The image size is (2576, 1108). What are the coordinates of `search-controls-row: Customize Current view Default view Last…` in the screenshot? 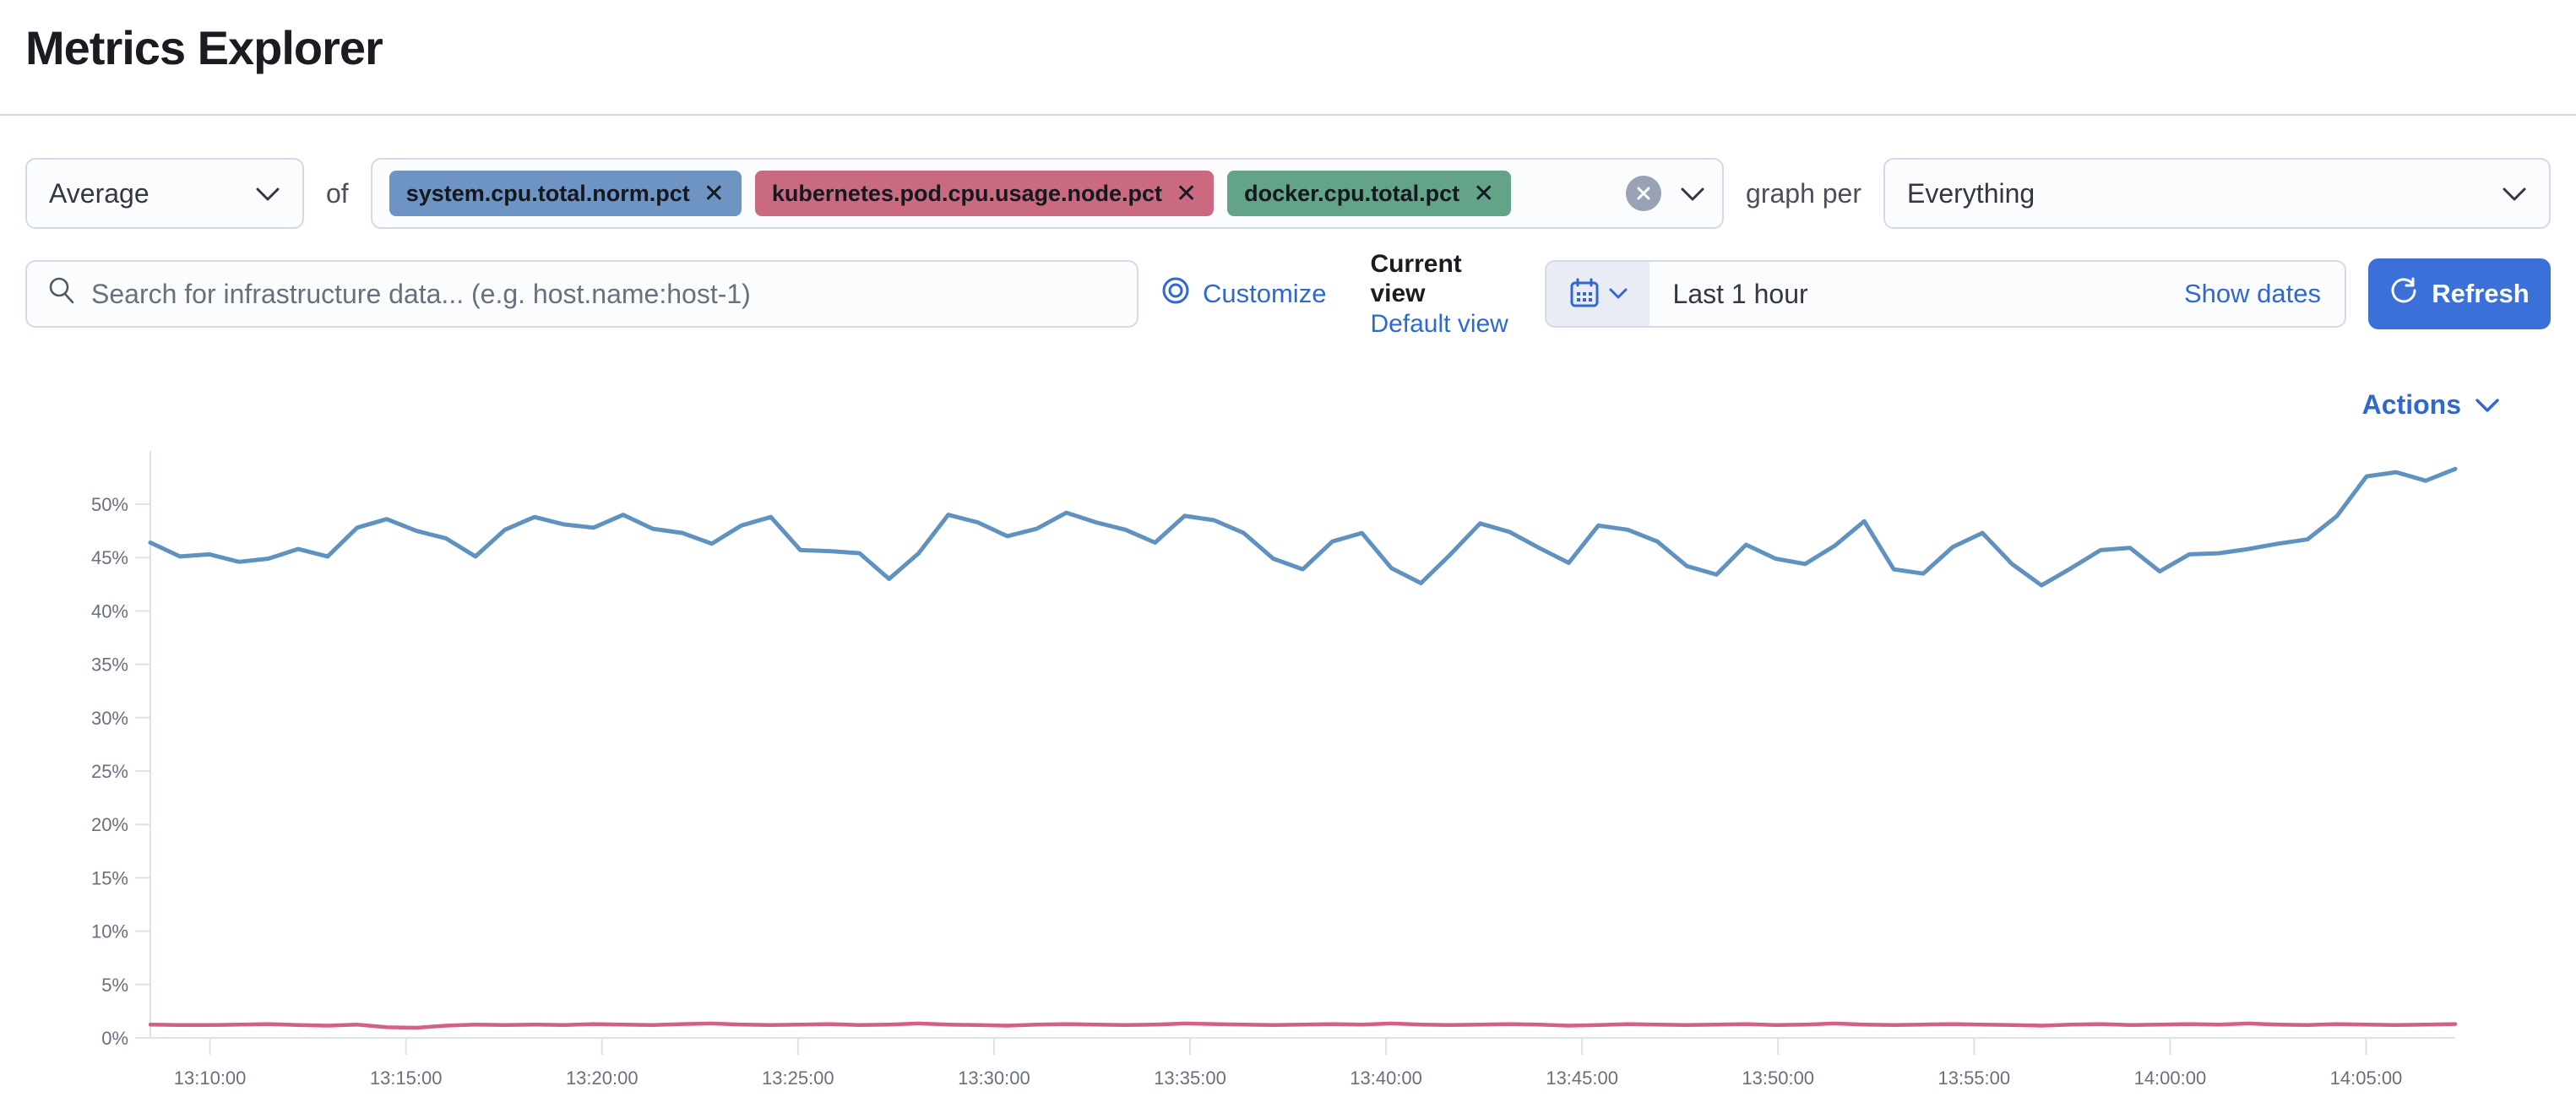 It's located at (1288, 294).